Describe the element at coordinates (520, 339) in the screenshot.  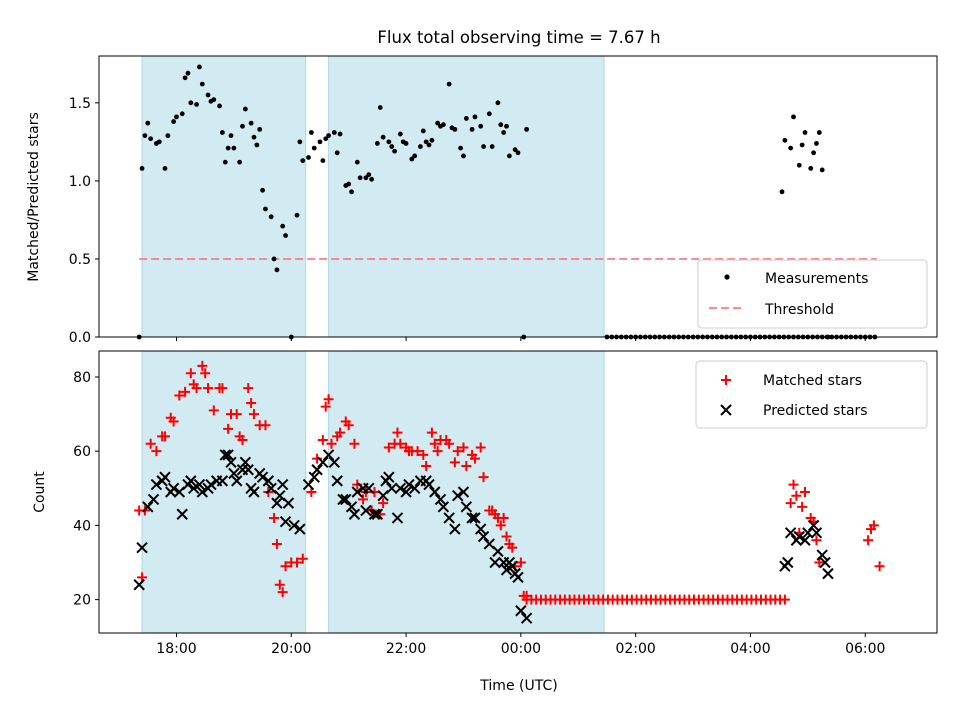
I see `top-x-ticks` at that location.